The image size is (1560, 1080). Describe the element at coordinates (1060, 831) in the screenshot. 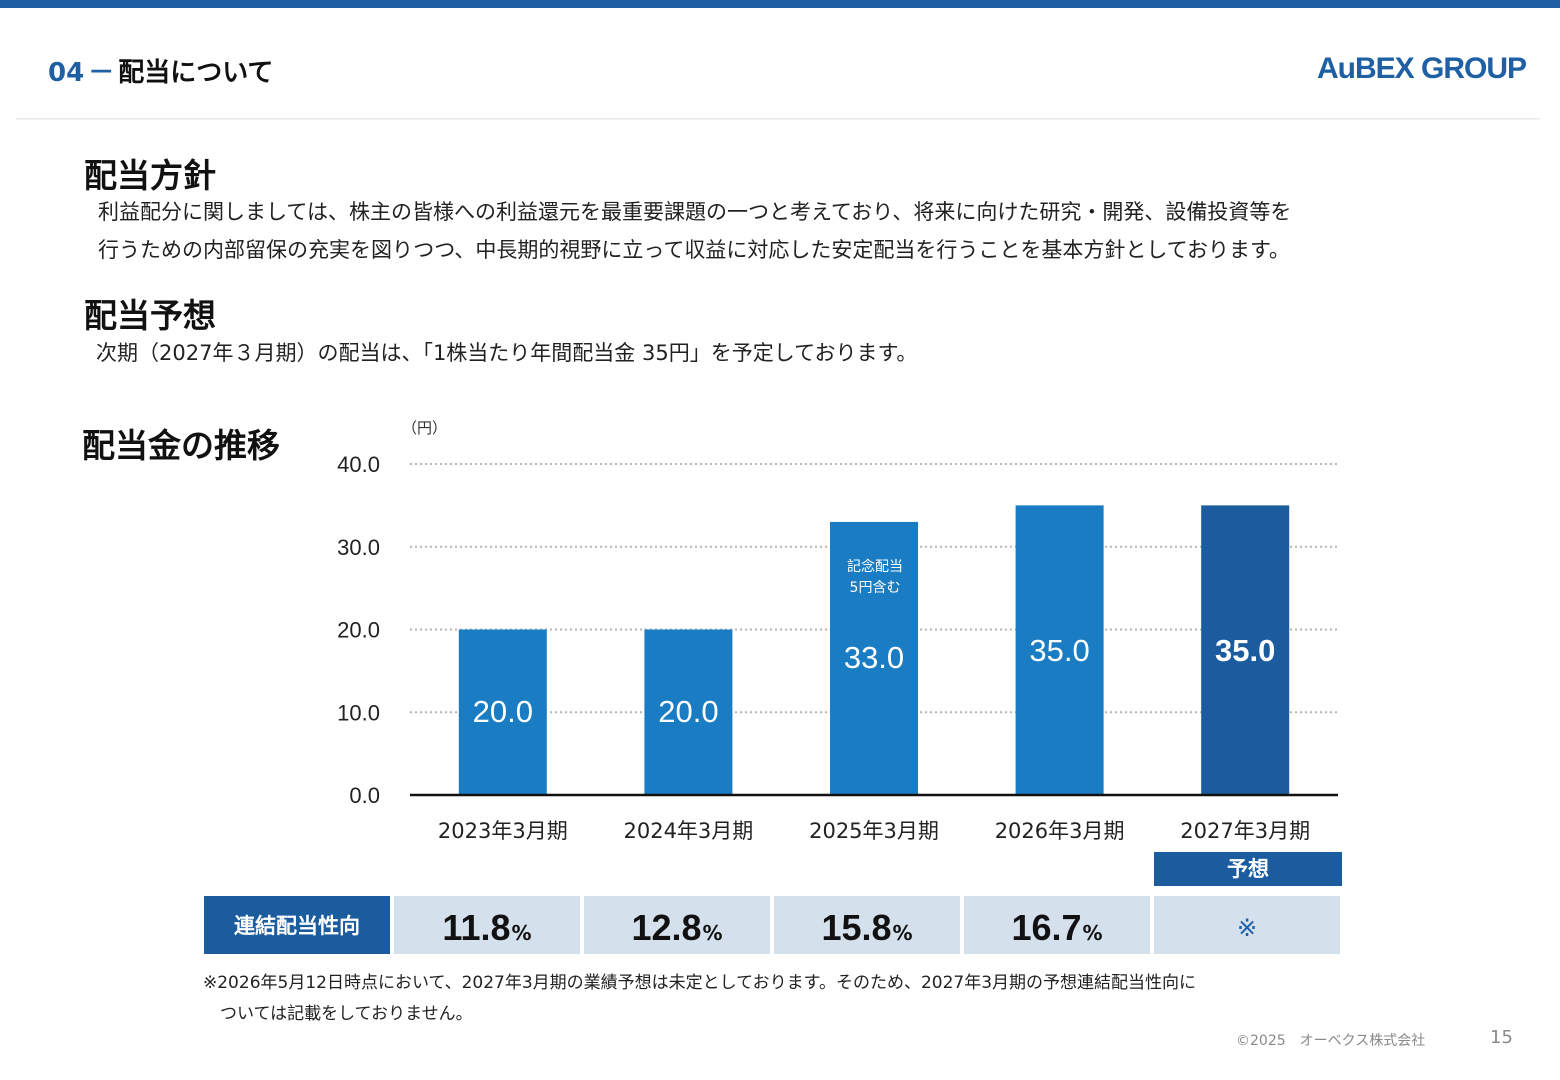

I see `x-category-label: 2026年3月期` at that location.